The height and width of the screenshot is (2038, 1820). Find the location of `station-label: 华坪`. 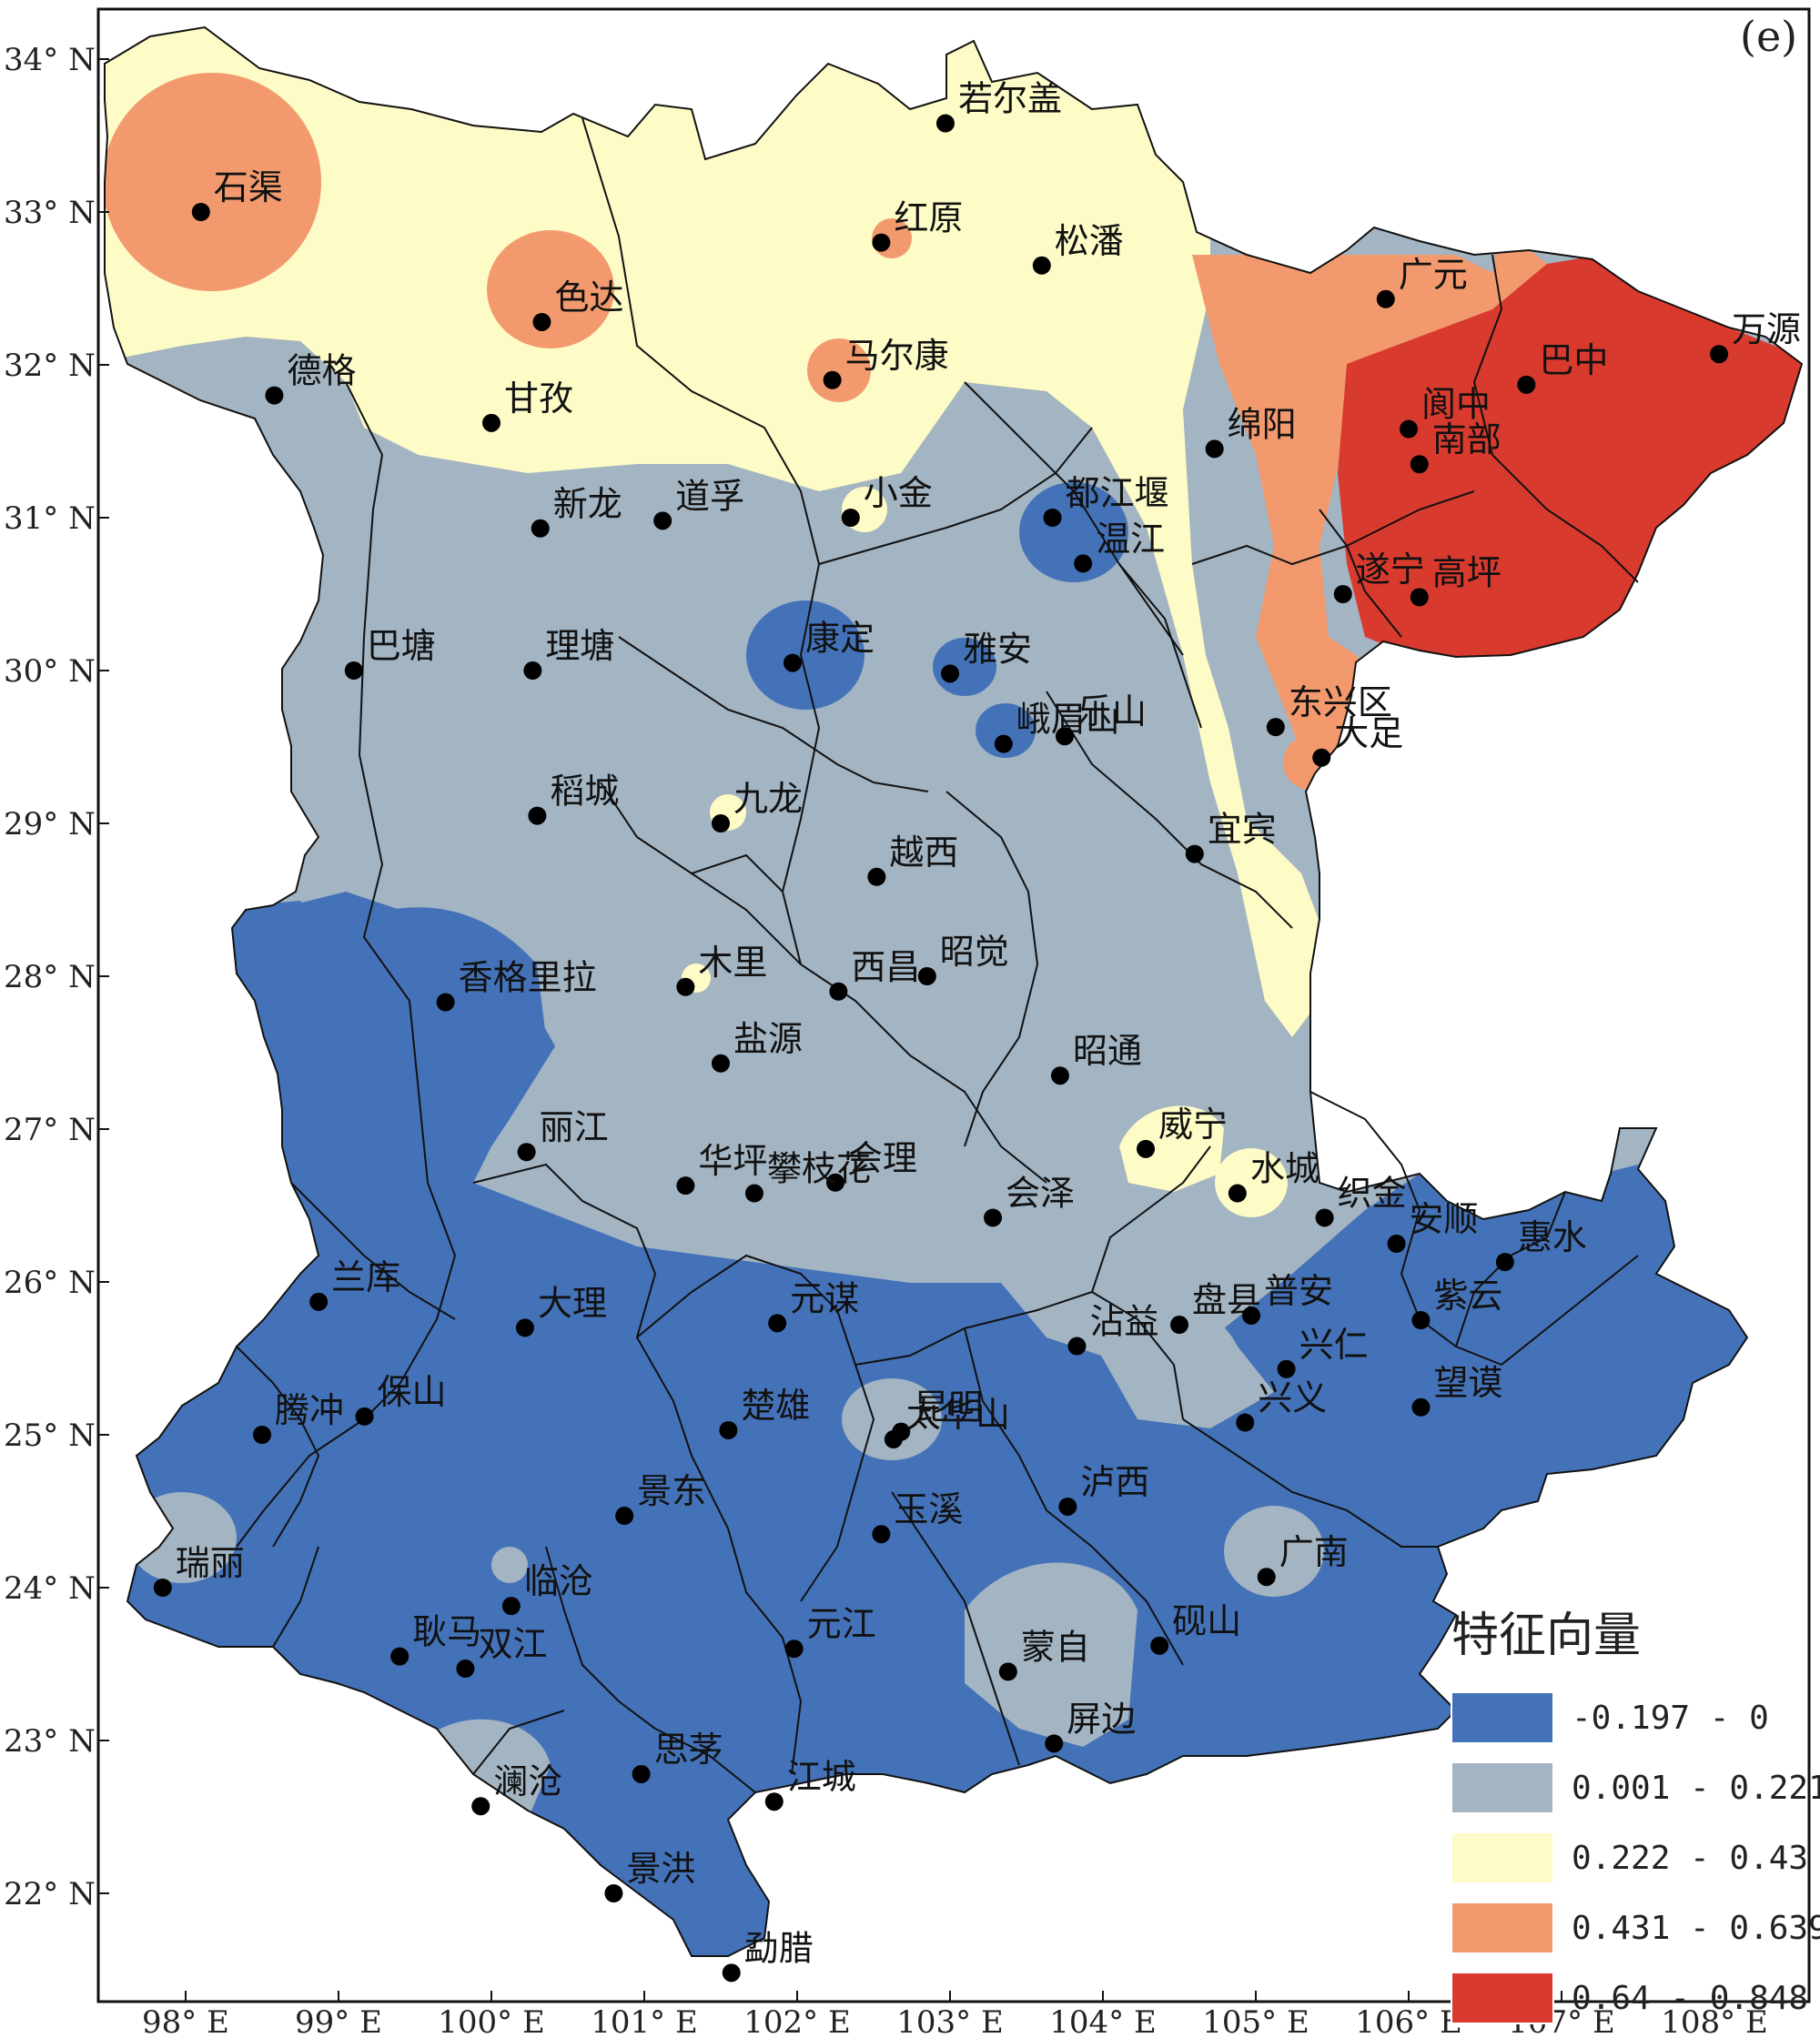

station-label: 华坪 is located at coordinates (733, 1161).